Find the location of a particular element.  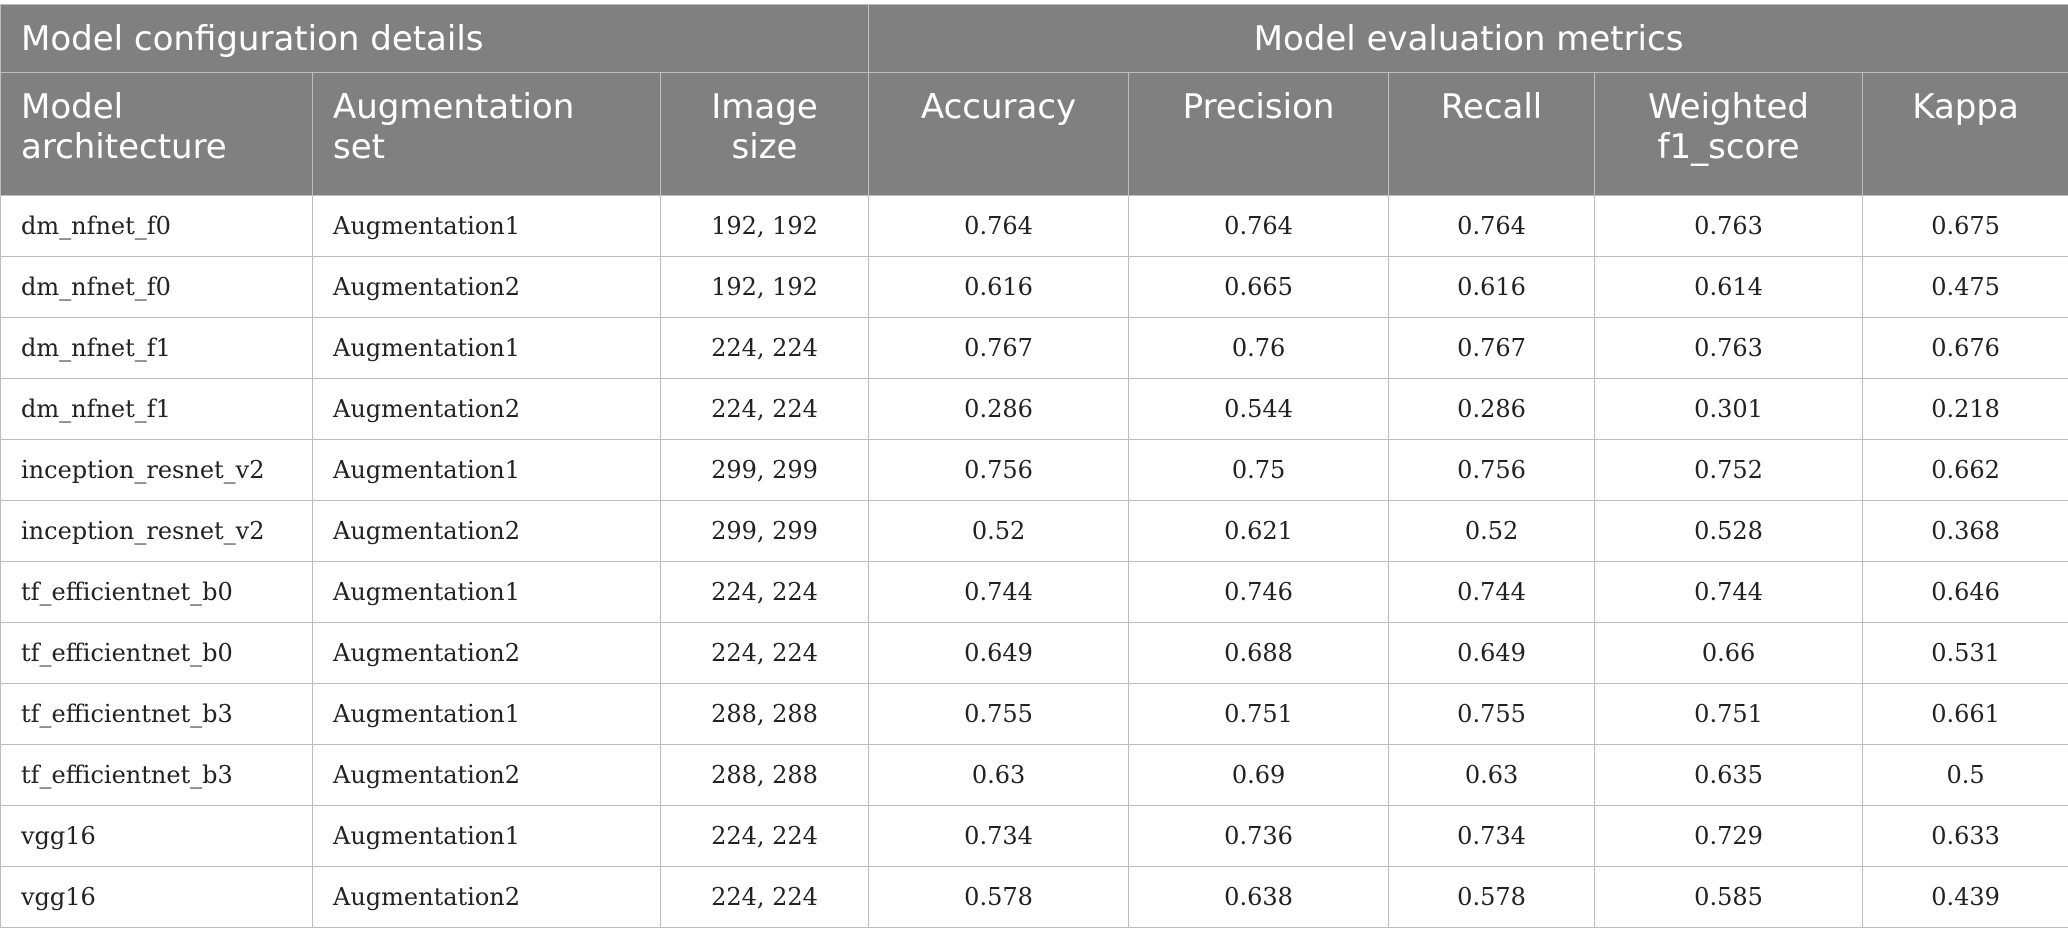

cell-kappa: 0.5 is located at coordinates (1965, 775).